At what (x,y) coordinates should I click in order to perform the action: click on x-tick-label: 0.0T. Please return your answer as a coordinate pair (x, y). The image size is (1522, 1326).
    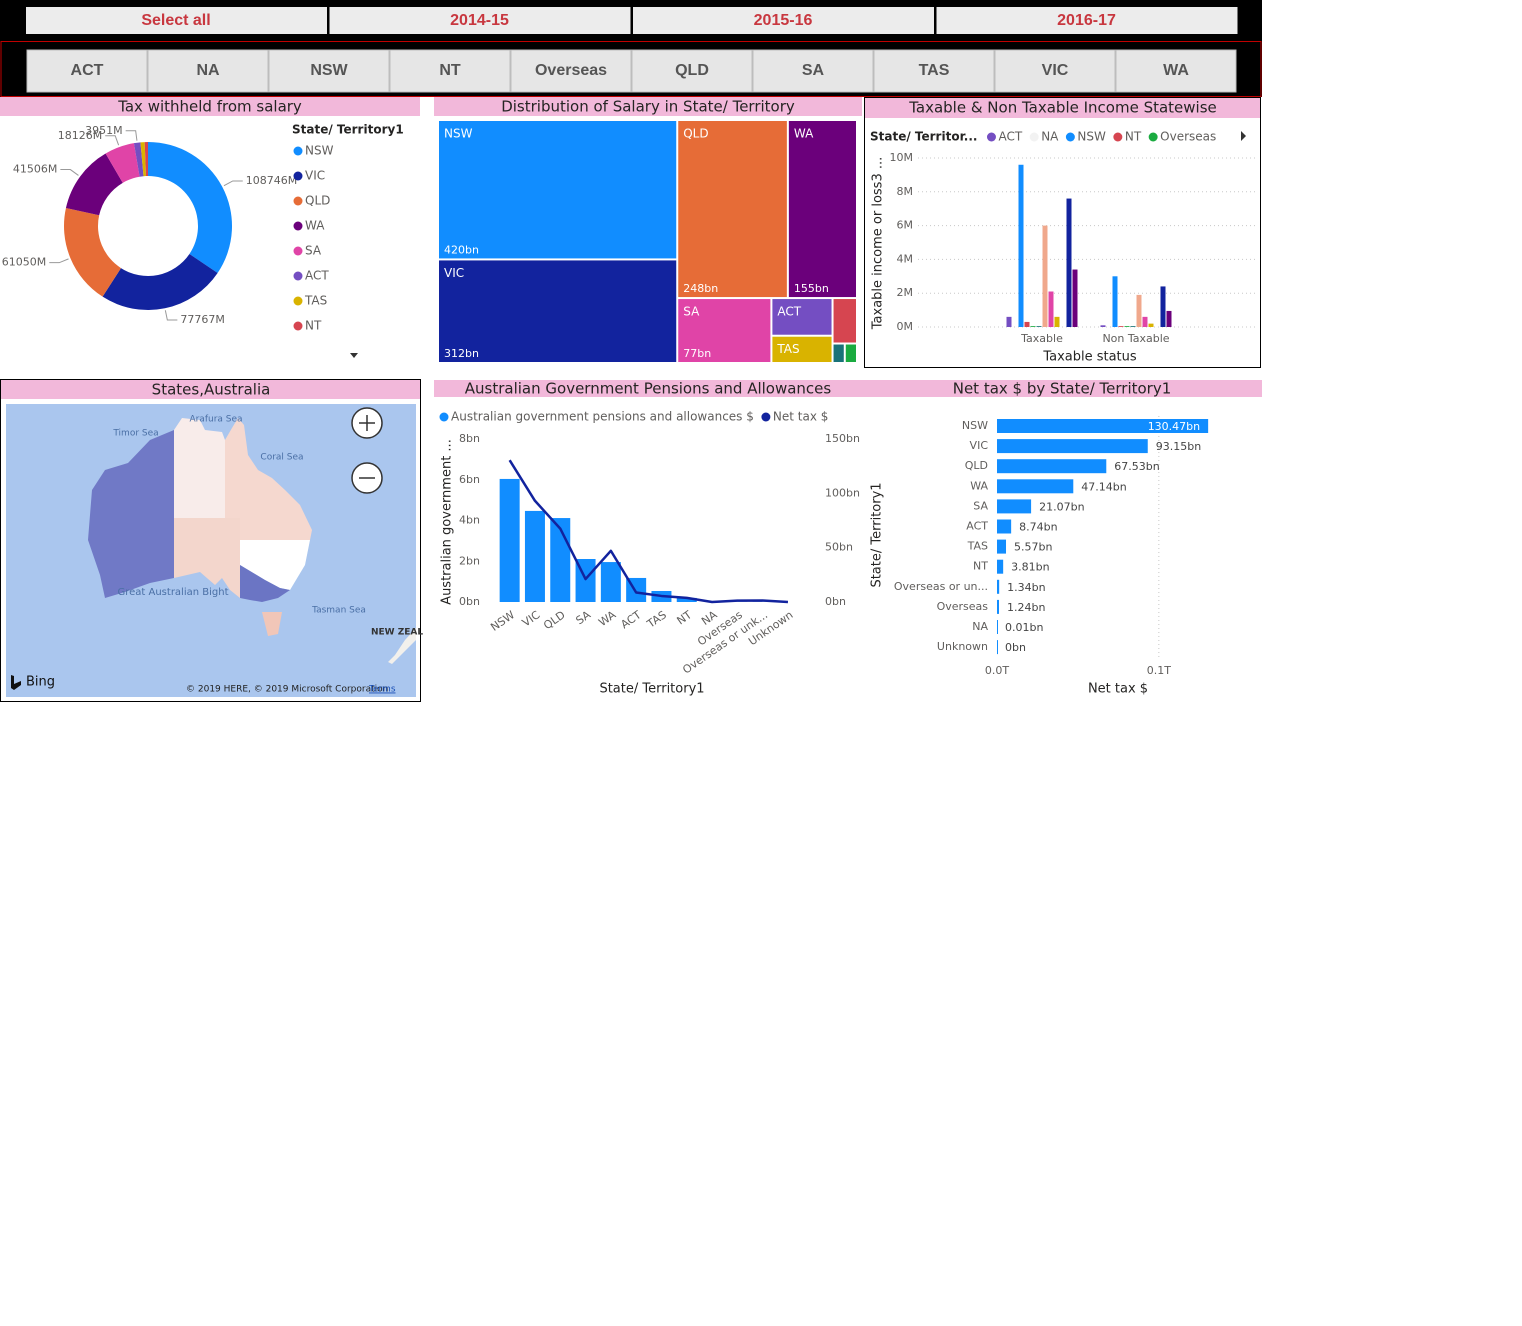
    Looking at the image, I should click on (997, 670).